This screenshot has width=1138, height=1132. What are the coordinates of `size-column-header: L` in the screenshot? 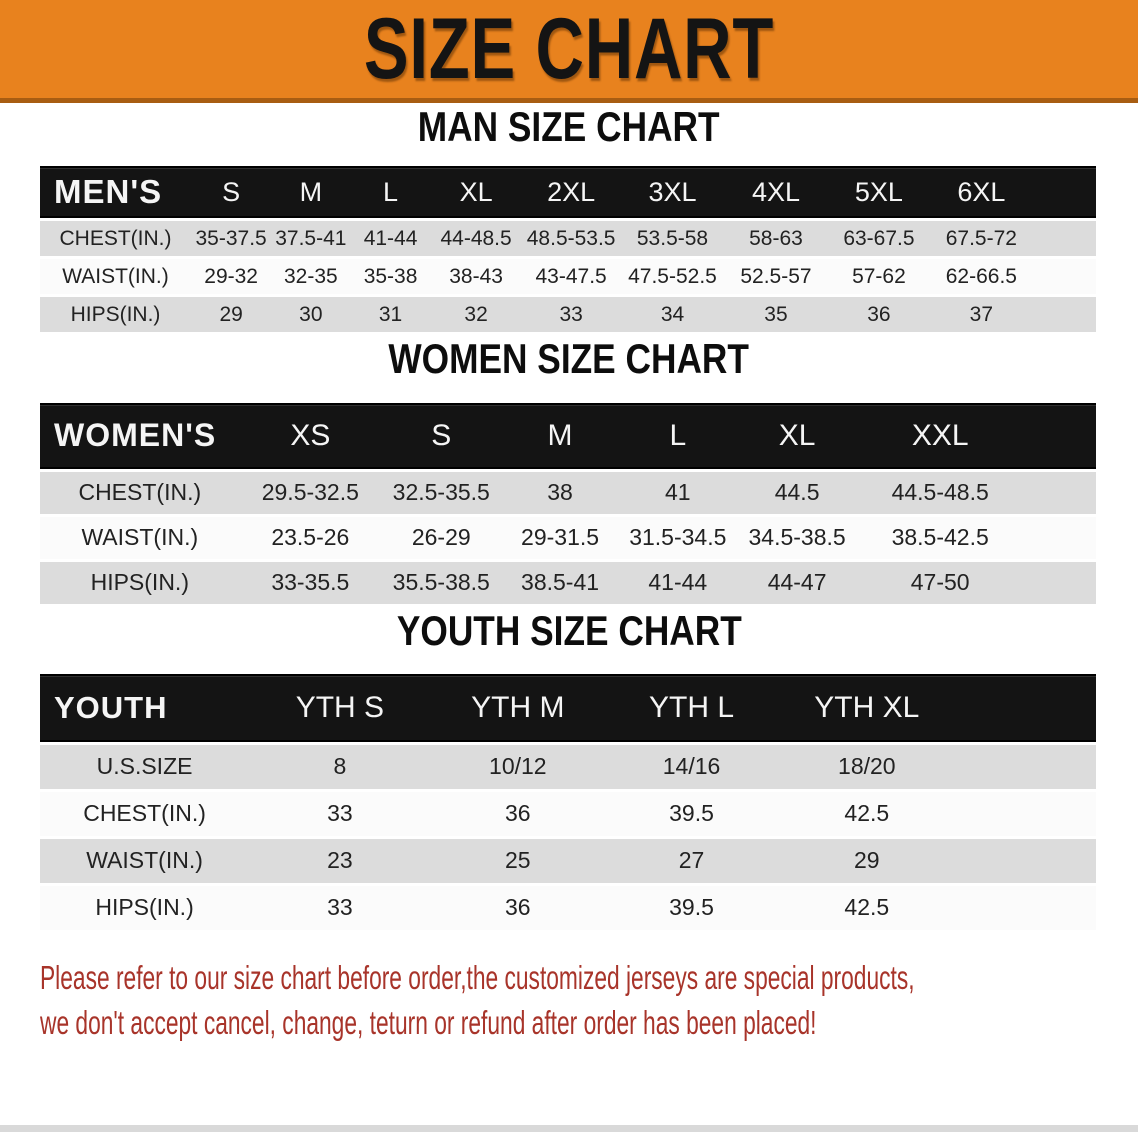 It's located at (390, 192).